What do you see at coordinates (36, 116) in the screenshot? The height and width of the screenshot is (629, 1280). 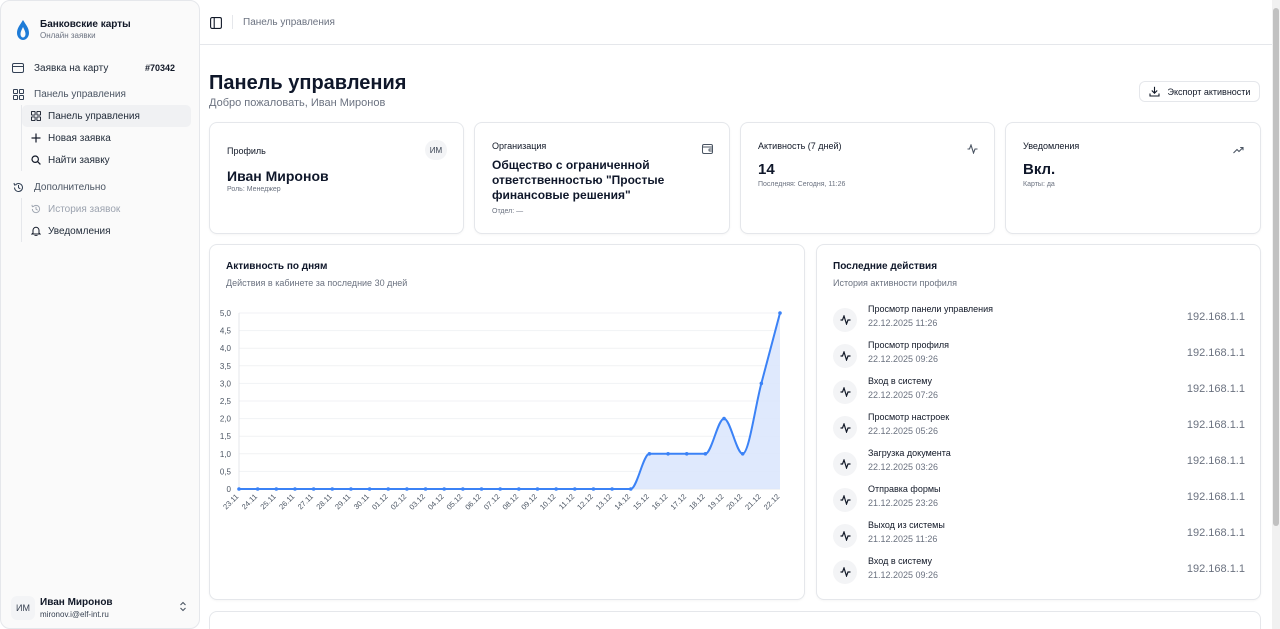 I see `grid-icon` at bounding box center [36, 116].